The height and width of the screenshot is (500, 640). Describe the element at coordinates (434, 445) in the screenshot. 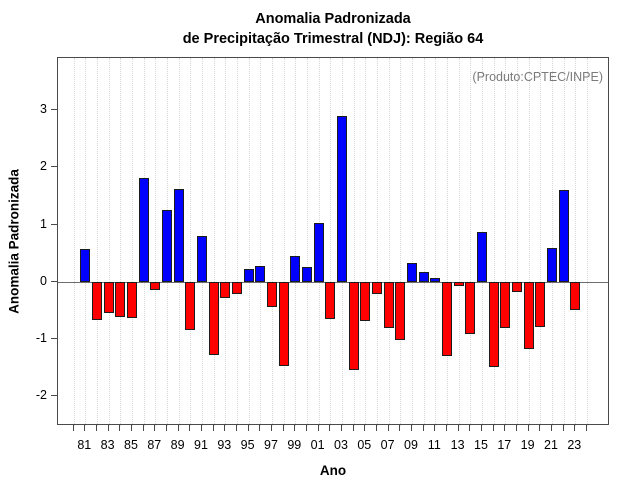

I see `x-tick-label: 11` at that location.